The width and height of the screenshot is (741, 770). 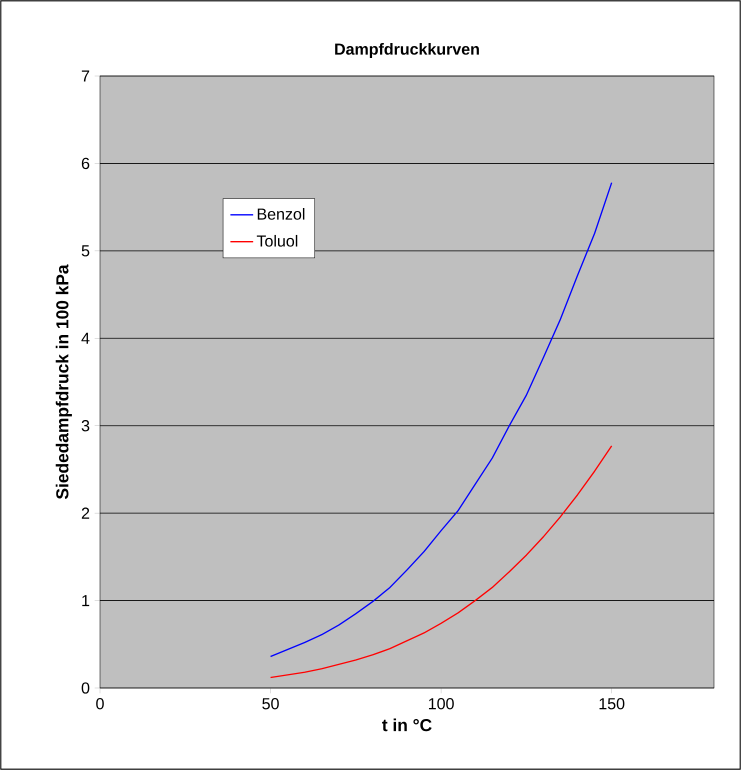 What do you see at coordinates (86, 76) in the screenshot?
I see `y-tick-label: 7` at bounding box center [86, 76].